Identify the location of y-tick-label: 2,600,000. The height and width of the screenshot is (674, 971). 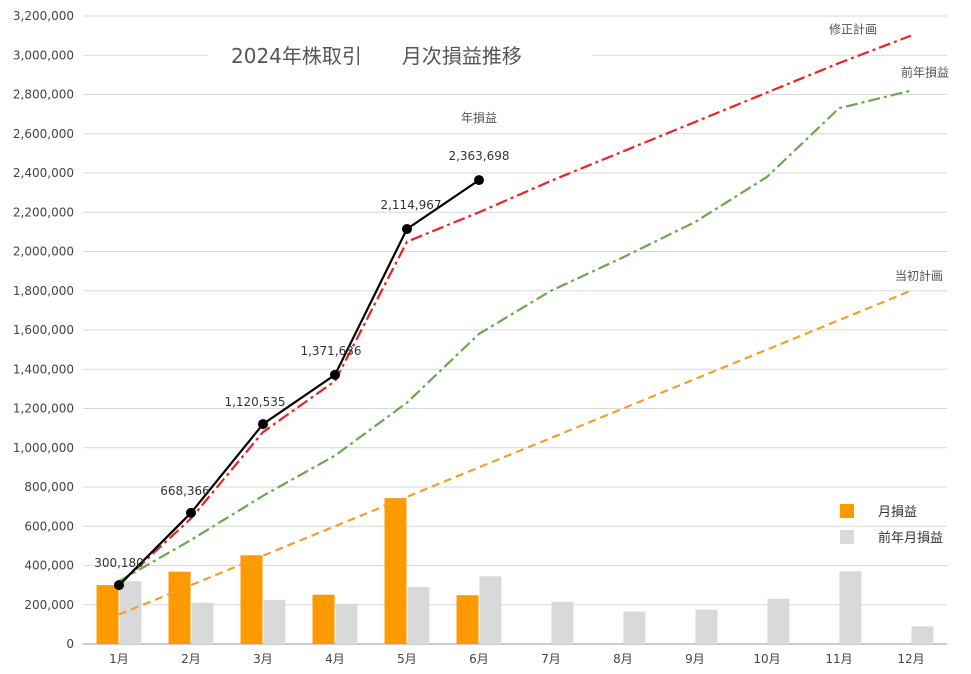
(43, 134).